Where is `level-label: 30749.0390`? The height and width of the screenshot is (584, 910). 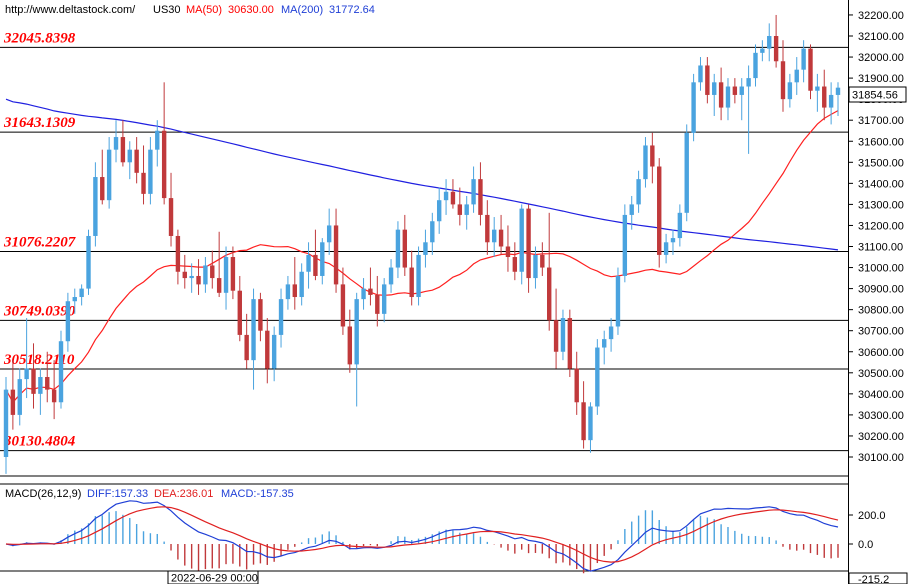
level-label: 30749.0390 is located at coordinates (39, 311).